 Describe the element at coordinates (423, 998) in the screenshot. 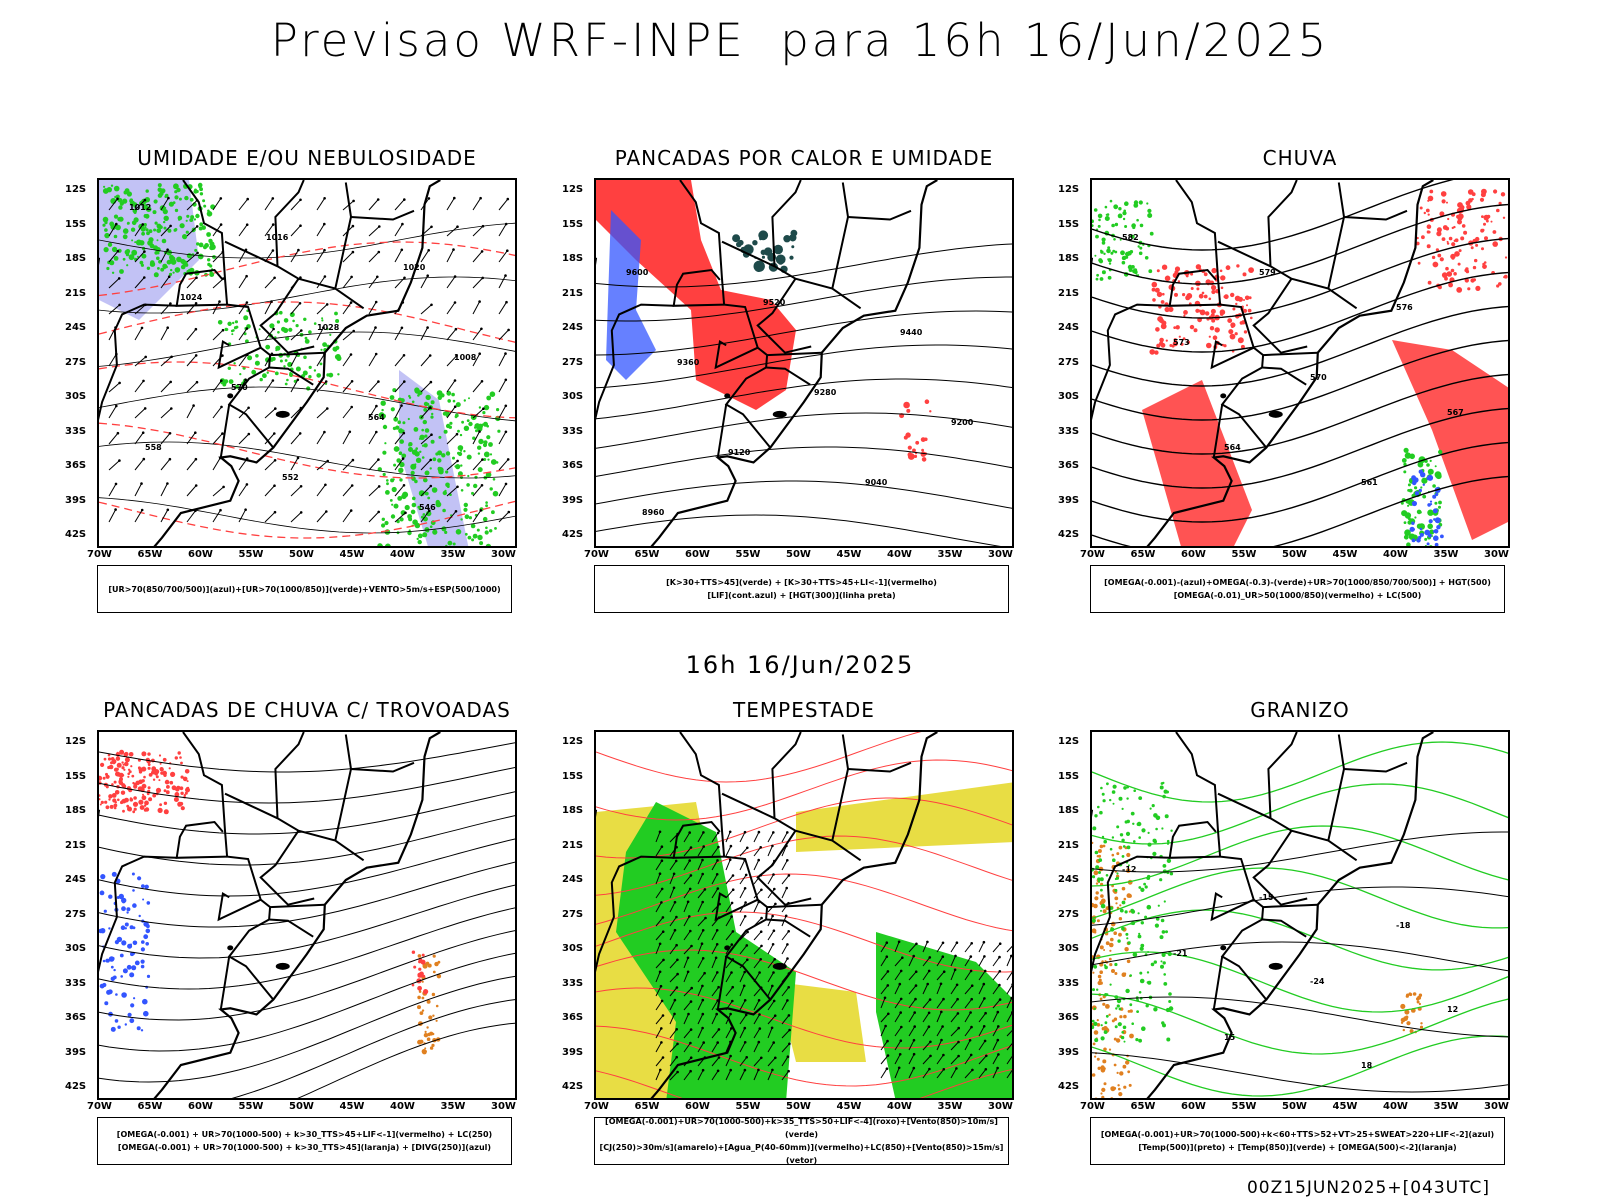

I see `shower-area` at that location.